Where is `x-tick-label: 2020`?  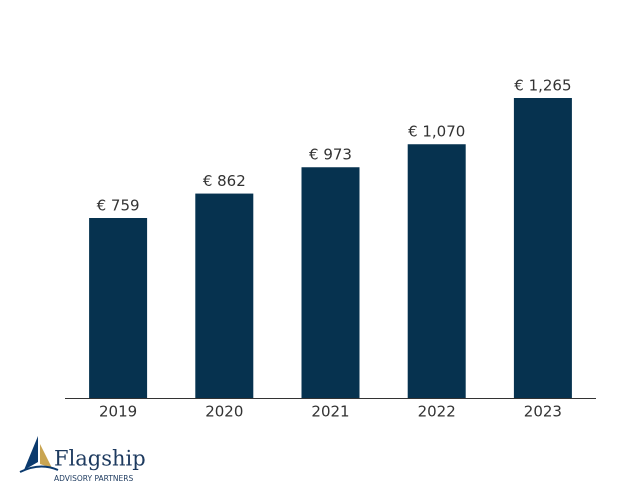
x-tick-label: 2020 is located at coordinates (224, 412).